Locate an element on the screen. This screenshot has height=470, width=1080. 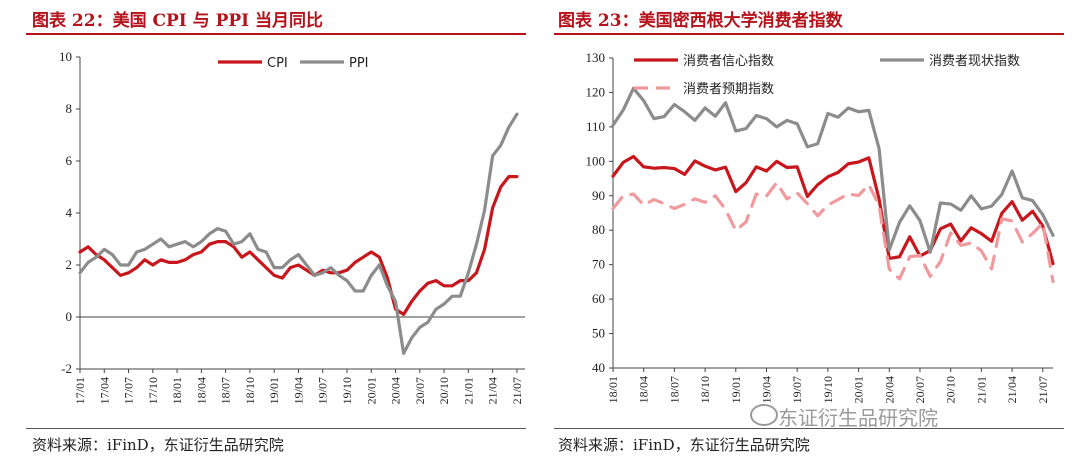
chart-title: 图表 23：美国密西根大学消费者指数 is located at coordinates (700, 21).